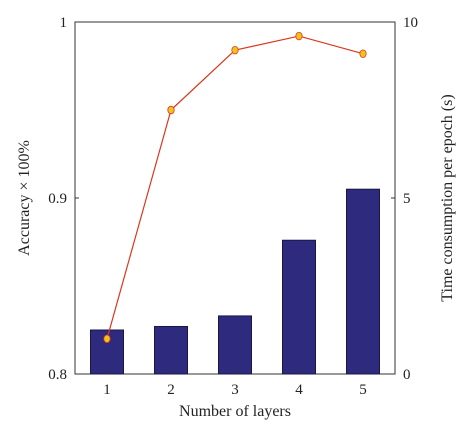  I want to click on y-left-tick-label-1: 0.9, so click(57, 199).